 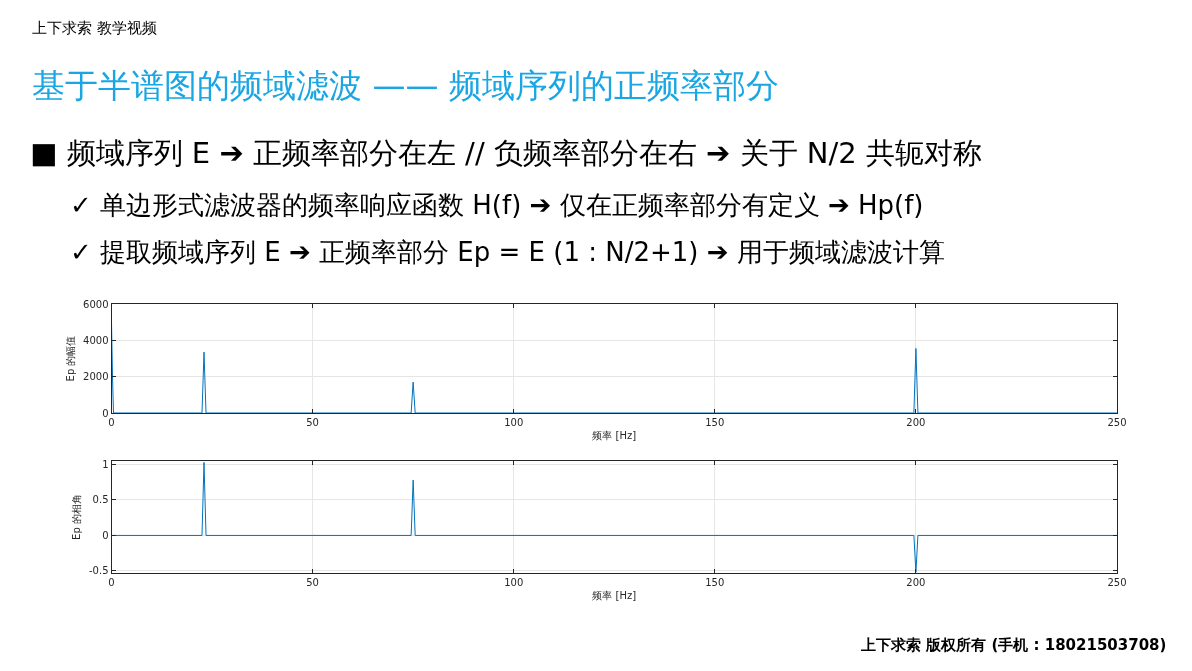 What do you see at coordinates (105, 465) in the screenshot?
I see `y-tick-label: 1` at bounding box center [105, 465].